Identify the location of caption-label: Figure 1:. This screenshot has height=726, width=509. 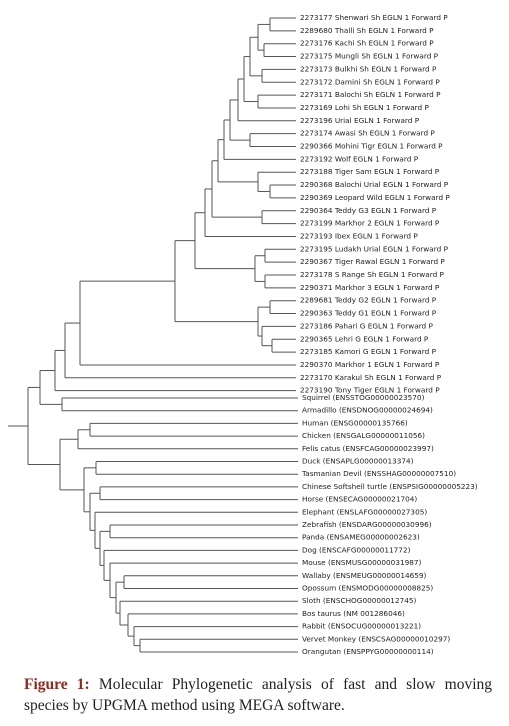
(57, 684).